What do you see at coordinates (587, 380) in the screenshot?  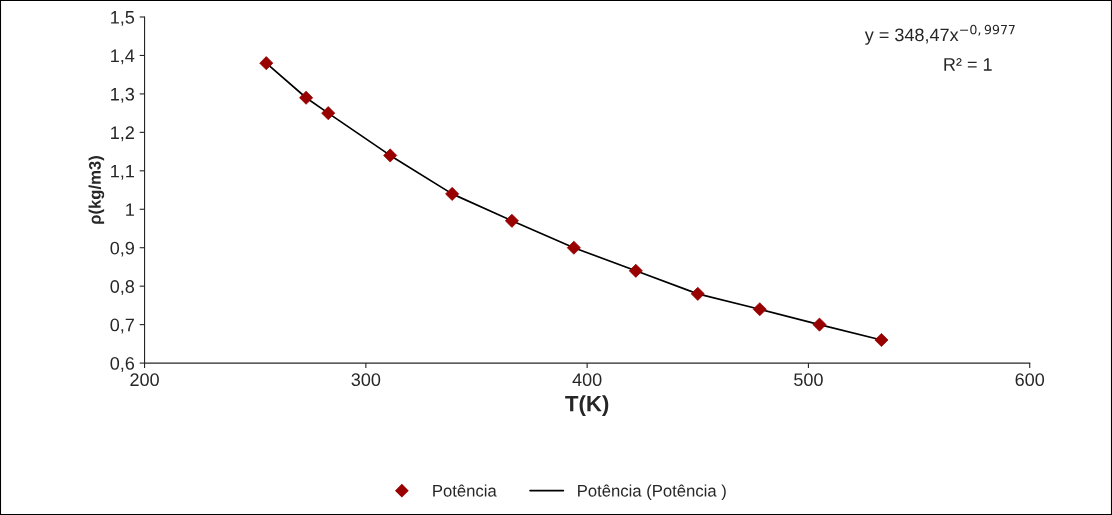 I see `x-tick-label: 400` at bounding box center [587, 380].